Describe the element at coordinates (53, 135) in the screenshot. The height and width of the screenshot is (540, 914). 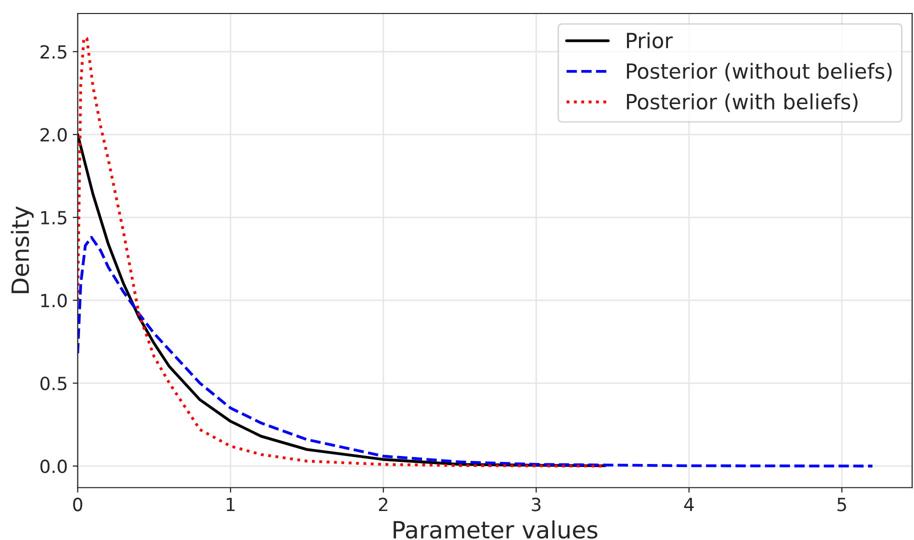
I see `y-tick-label: 2.0` at that location.